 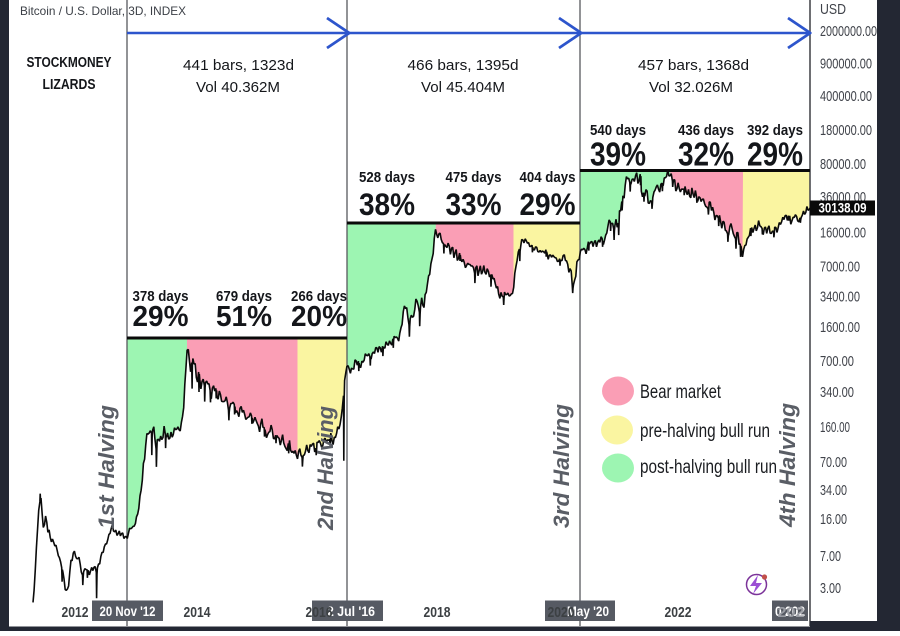 I want to click on svg-text: 34.00, so click(x=833, y=490).